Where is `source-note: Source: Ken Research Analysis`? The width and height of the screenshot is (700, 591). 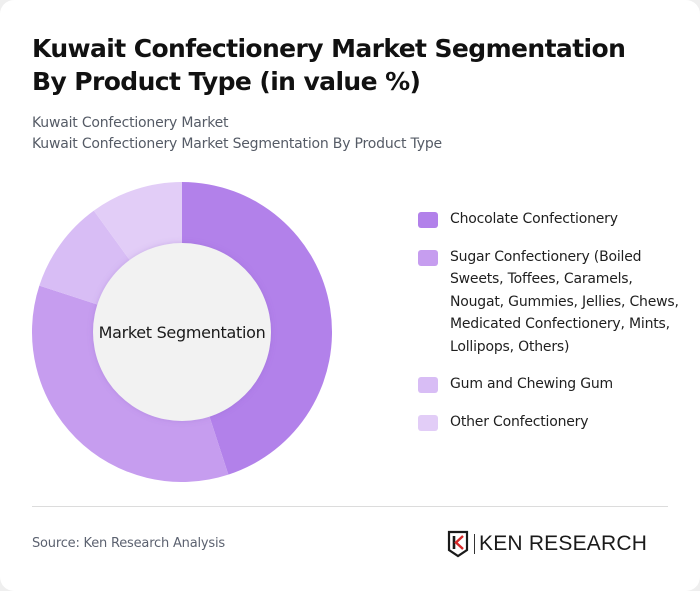 source-note: Source: Ken Research Analysis is located at coordinates (128, 543).